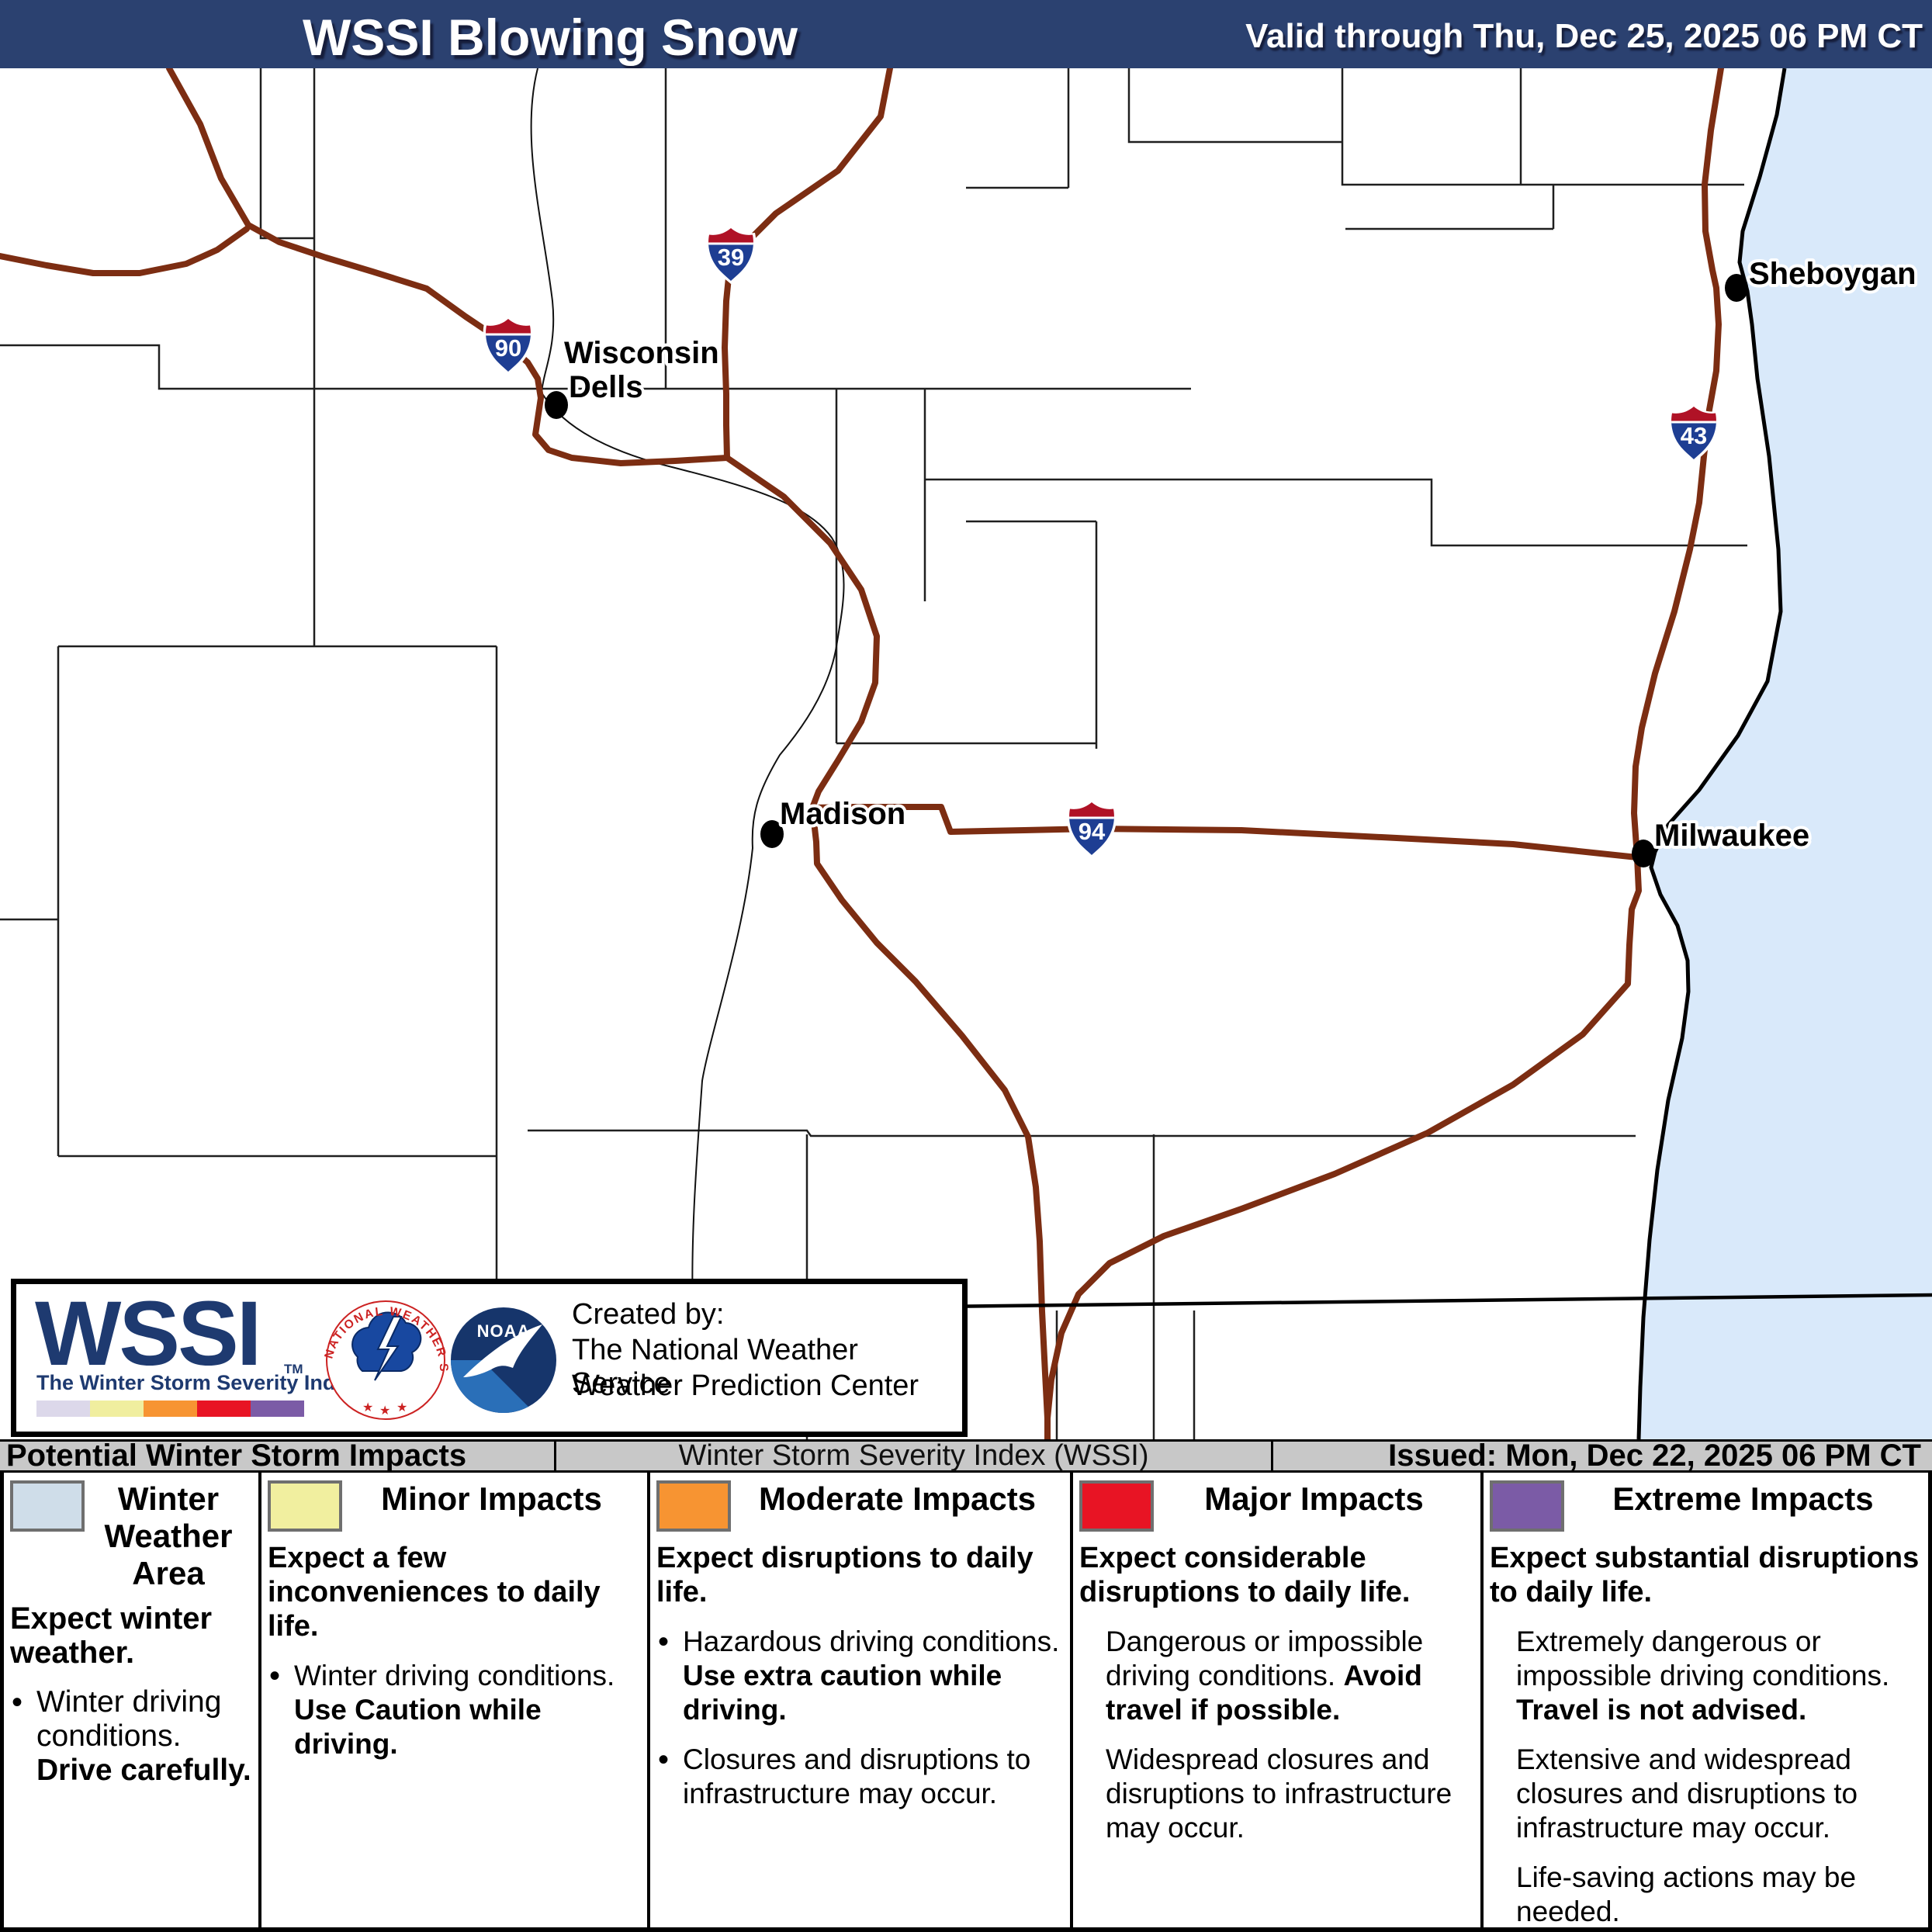  I want to click on legend-title-3: Major Impacts, so click(1314, 1498).